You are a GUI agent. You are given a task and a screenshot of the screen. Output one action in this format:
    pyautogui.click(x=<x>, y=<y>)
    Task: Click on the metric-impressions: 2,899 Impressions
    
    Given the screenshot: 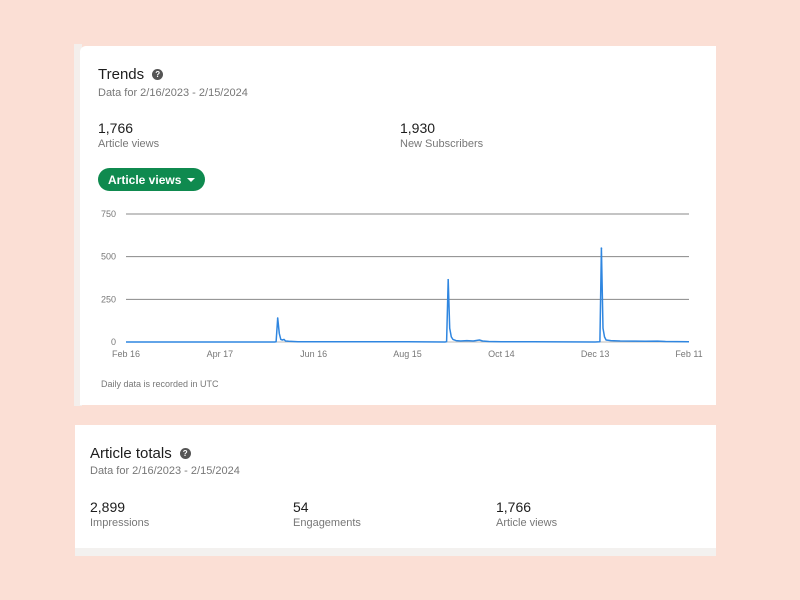 What is the action you would take?
    pyautogui.click(x=119, y=514)
    